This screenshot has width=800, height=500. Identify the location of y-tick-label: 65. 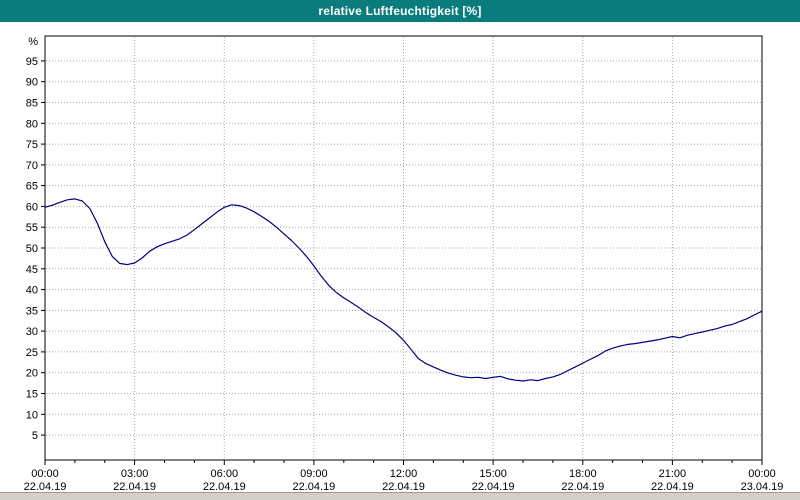
(32, 187).